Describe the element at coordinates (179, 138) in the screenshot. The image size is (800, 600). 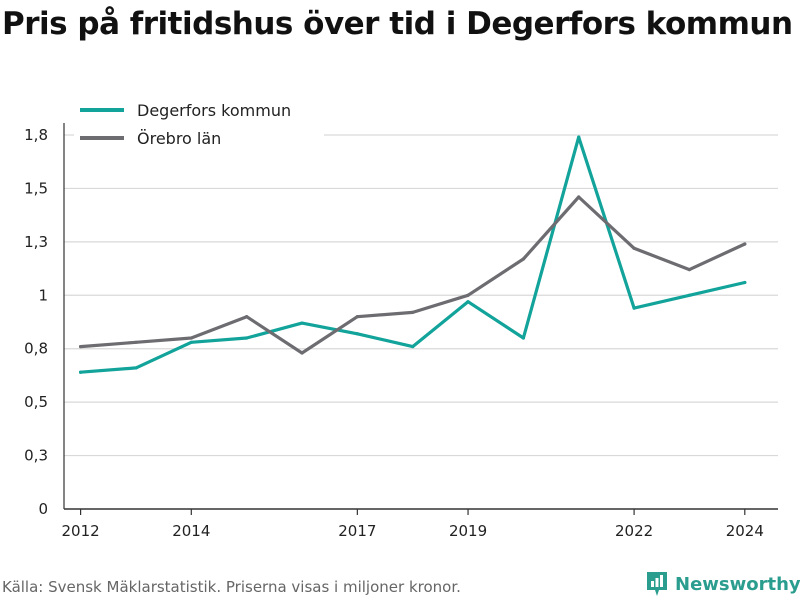
I see `legend-label: Örebro län` at that location.